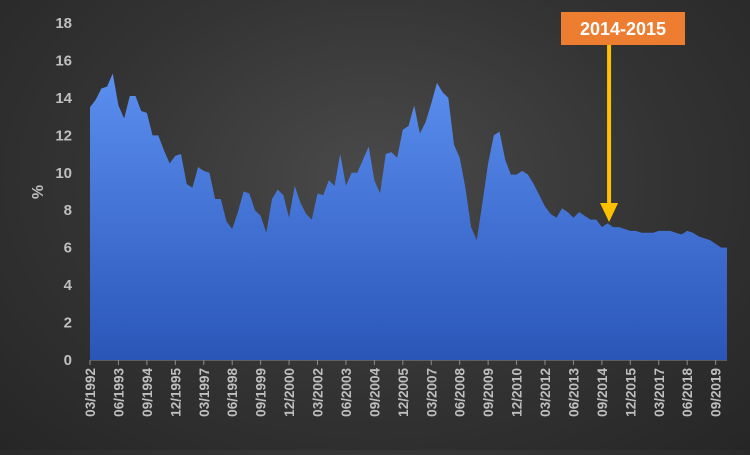 Image resolution: width=750 pixels, height=455 pixels. Describe the element at coordinates (68, 285) in the screenshot. I see `y-tick-label: 4` at that location.